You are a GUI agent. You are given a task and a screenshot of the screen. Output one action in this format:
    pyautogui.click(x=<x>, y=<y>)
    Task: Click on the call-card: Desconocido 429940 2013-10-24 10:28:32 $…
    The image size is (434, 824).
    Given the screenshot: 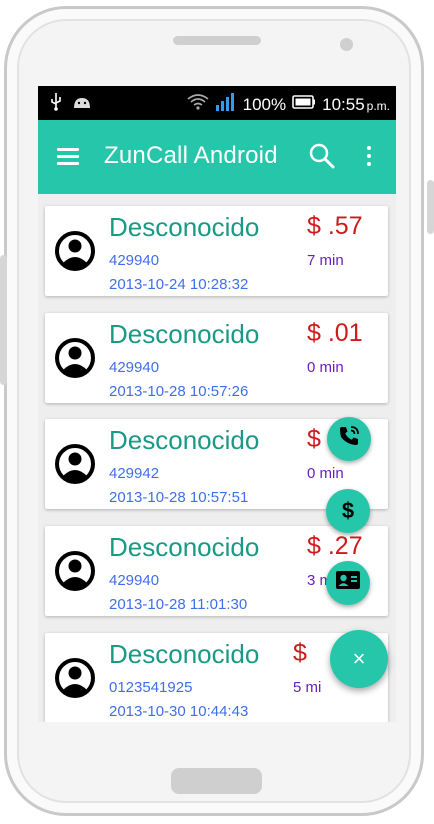 What is the action you would take?
    pyautogui.click(x=216, y=251)
    